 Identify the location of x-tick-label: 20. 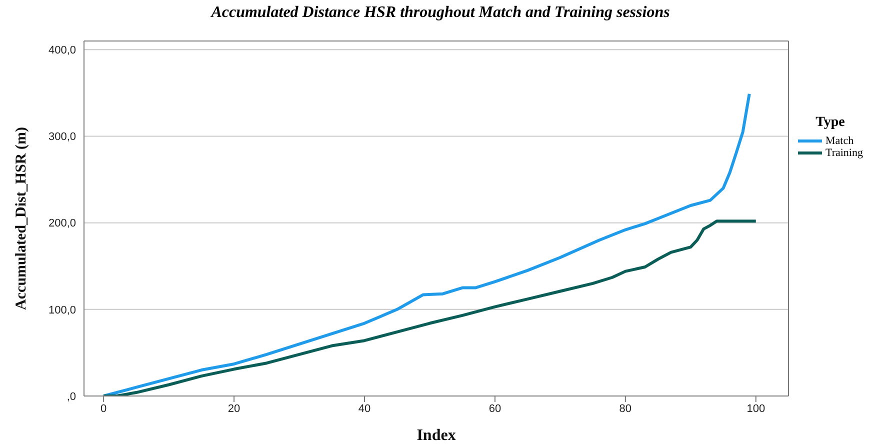
(234, 408).